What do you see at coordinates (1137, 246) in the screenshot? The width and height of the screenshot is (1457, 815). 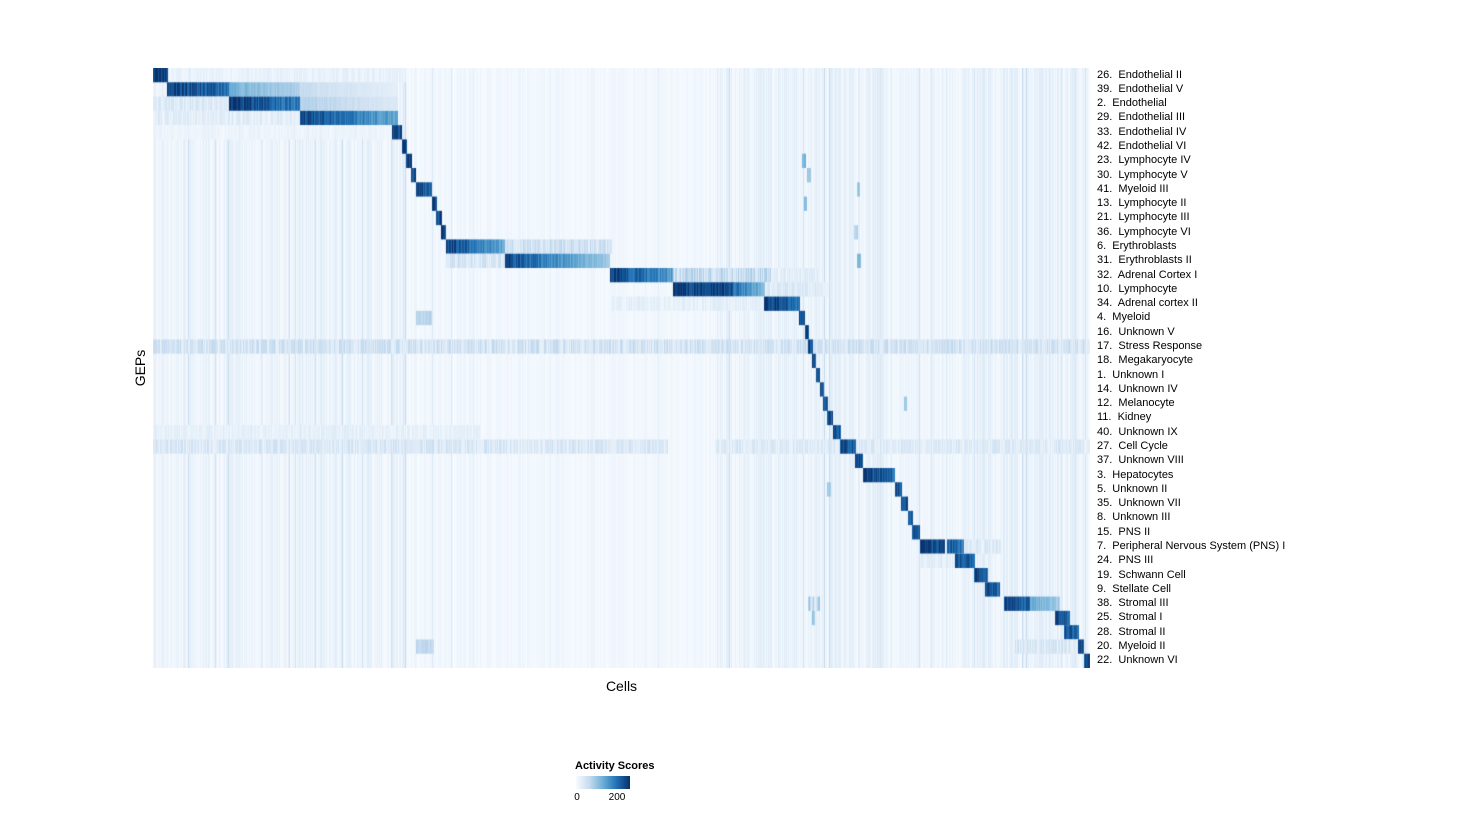 I see `row-label: 6. Erythroblasts` at bounding box center [1137, 246].